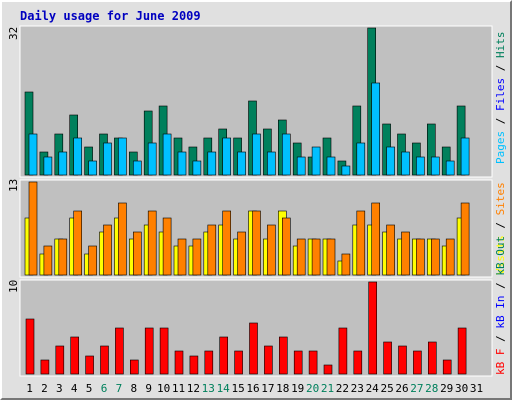  What do you see at coordinates (148, 388) in the screenshot?
I see `x-tick-label-day-9: 9` at bounding box center [148, 388].